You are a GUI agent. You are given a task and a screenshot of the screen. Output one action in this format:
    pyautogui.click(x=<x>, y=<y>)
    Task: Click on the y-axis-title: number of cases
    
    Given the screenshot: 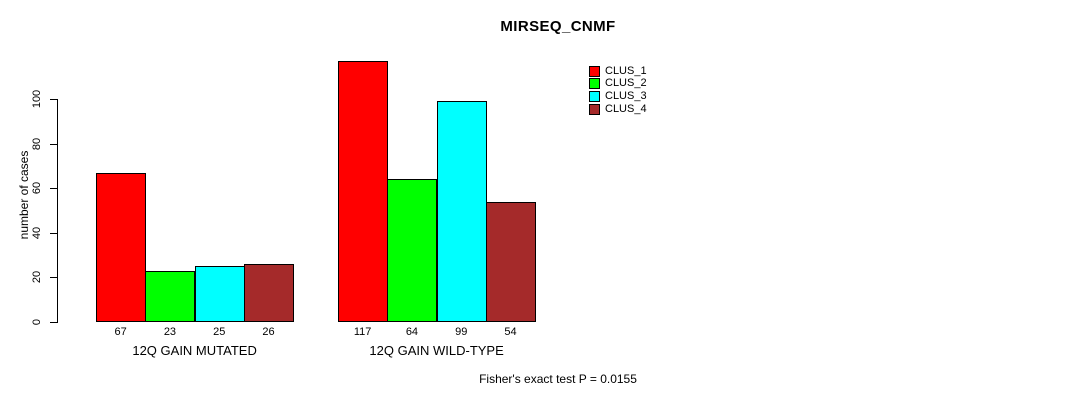 What is the action you would take?
    pyautogui.click(x=24, y=195)
    